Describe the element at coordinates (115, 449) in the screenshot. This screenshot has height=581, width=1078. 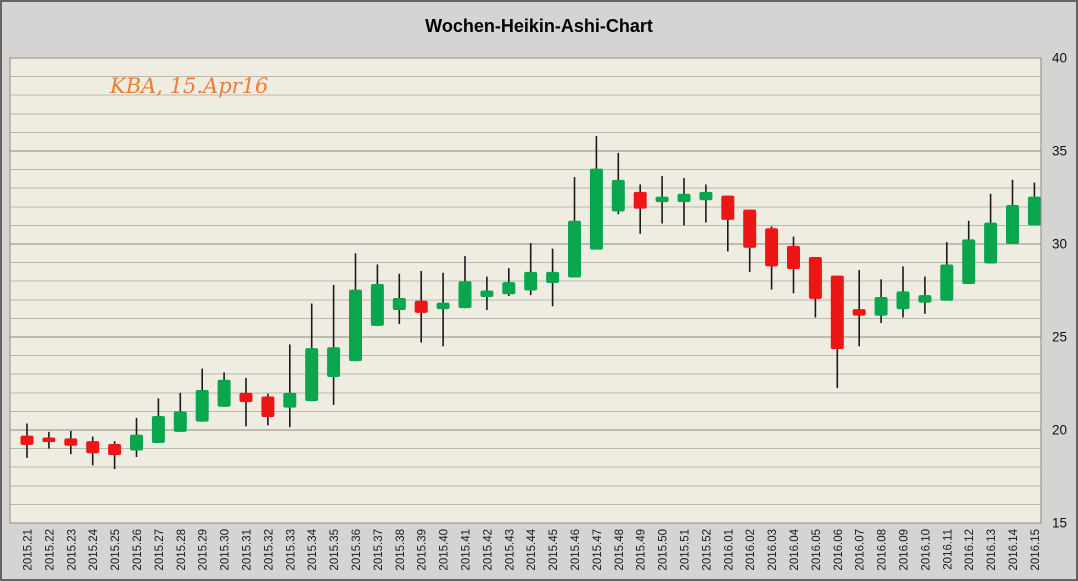
I see `candle-body-2015.25` at that location.